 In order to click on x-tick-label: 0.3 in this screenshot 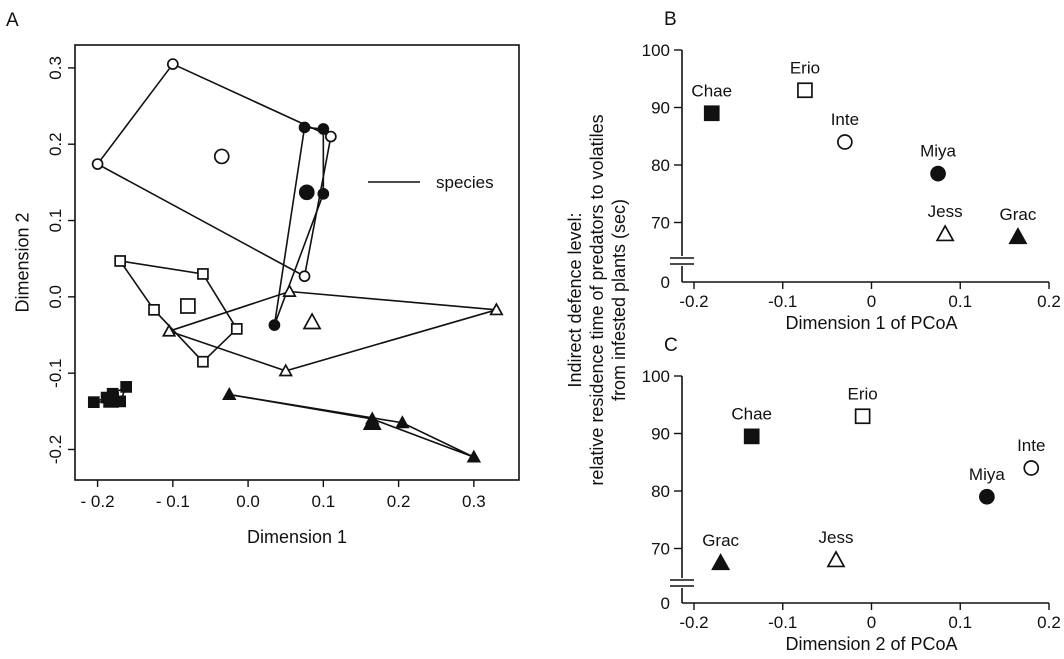, I will do `click(474, 501)`.